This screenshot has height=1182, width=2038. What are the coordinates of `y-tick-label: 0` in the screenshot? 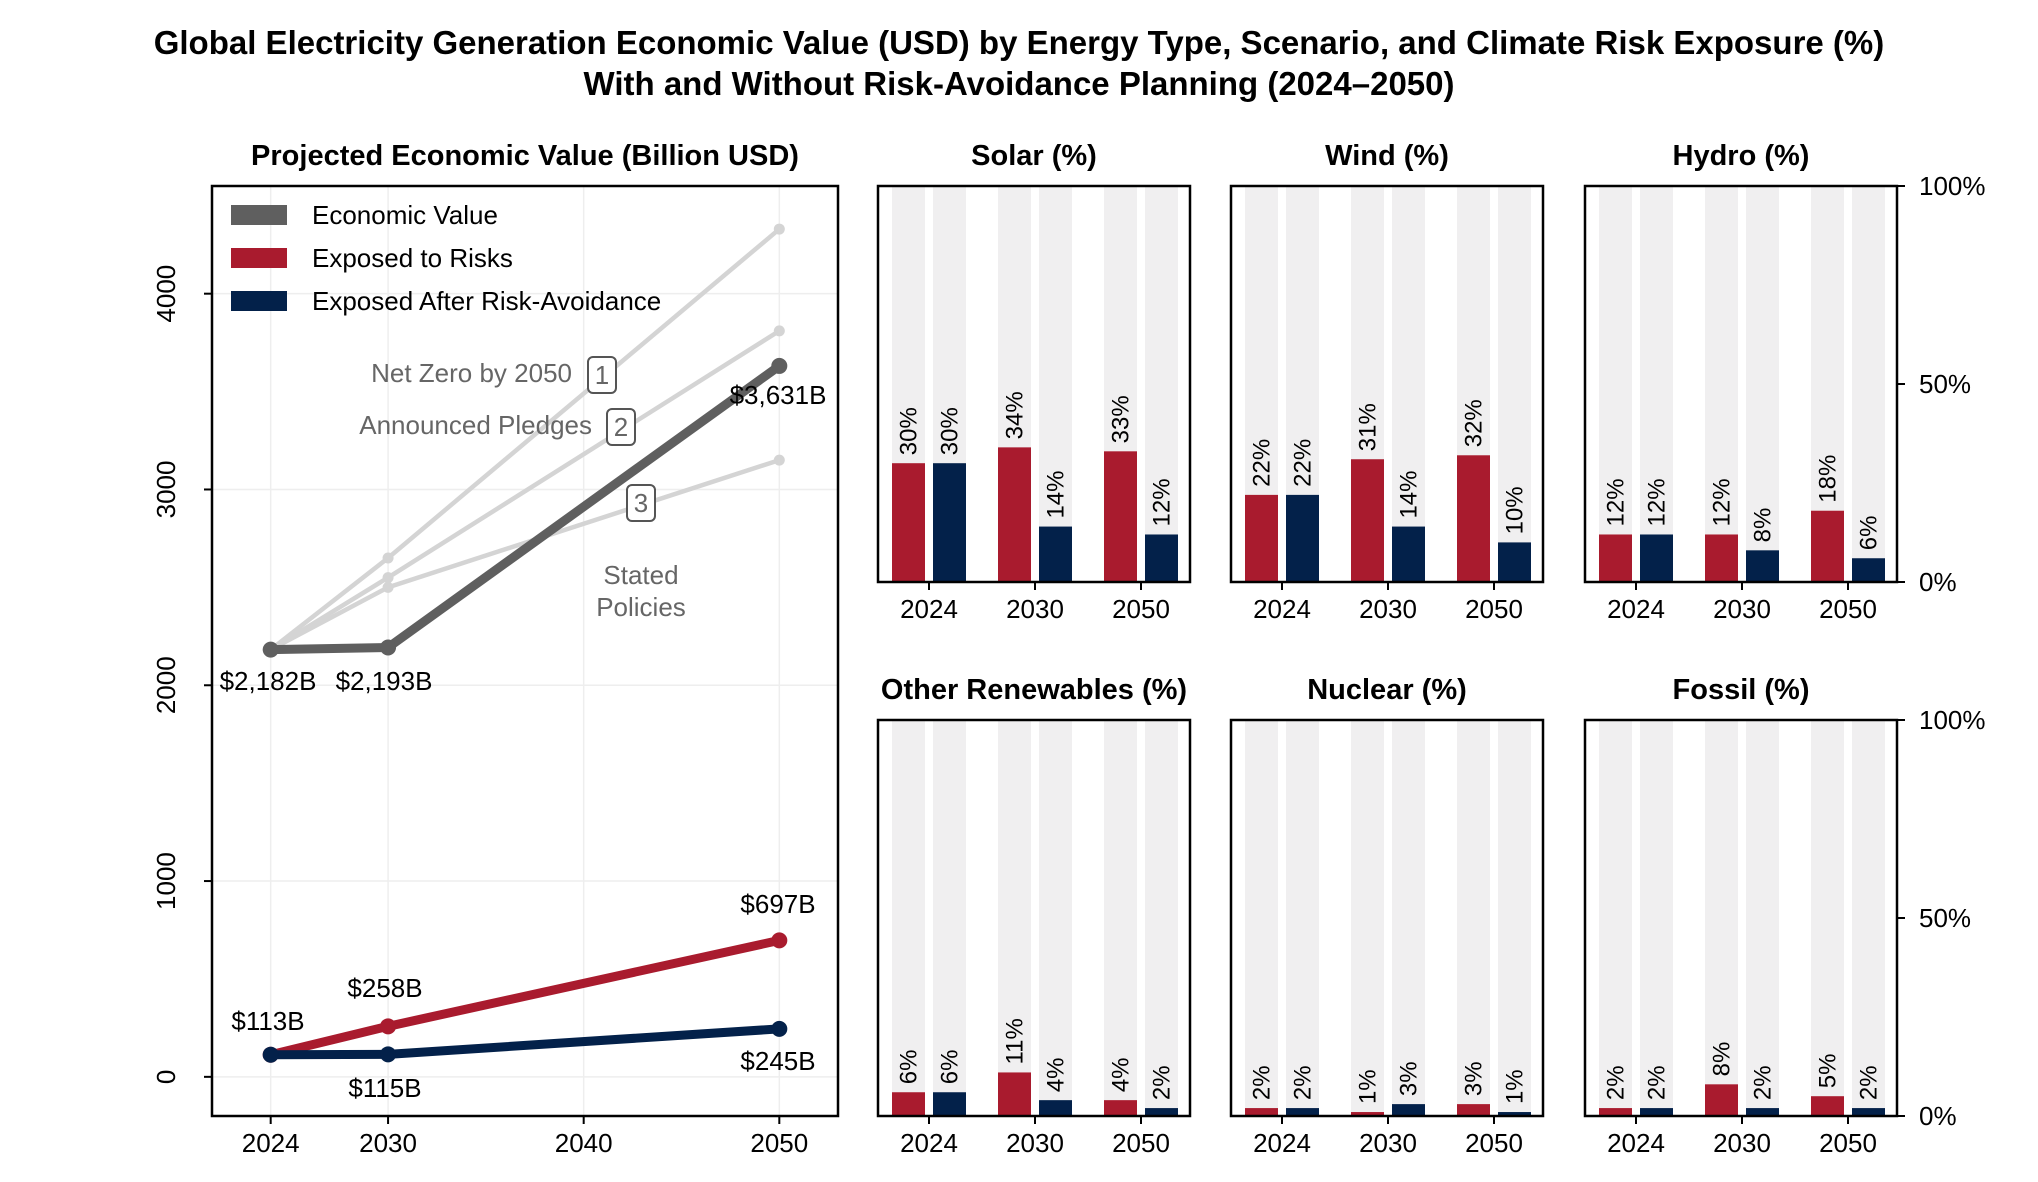 It's located at (166, 1077).